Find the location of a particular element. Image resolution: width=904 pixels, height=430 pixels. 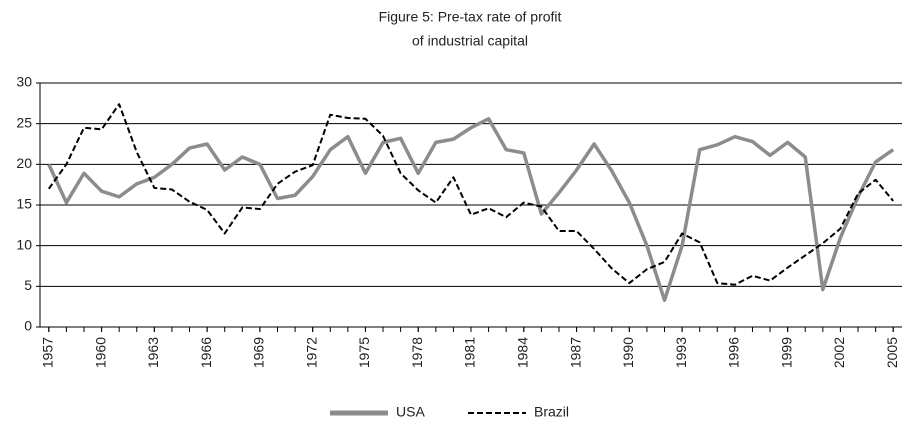

chart-title: of industrial capital is located at coordinates (470, 41).